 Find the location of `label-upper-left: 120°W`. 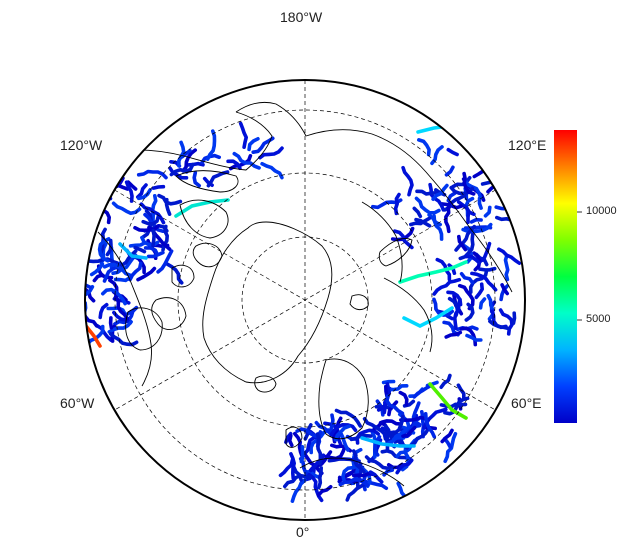

label-upper-left: 120°W is located at coordinates (81, 145).